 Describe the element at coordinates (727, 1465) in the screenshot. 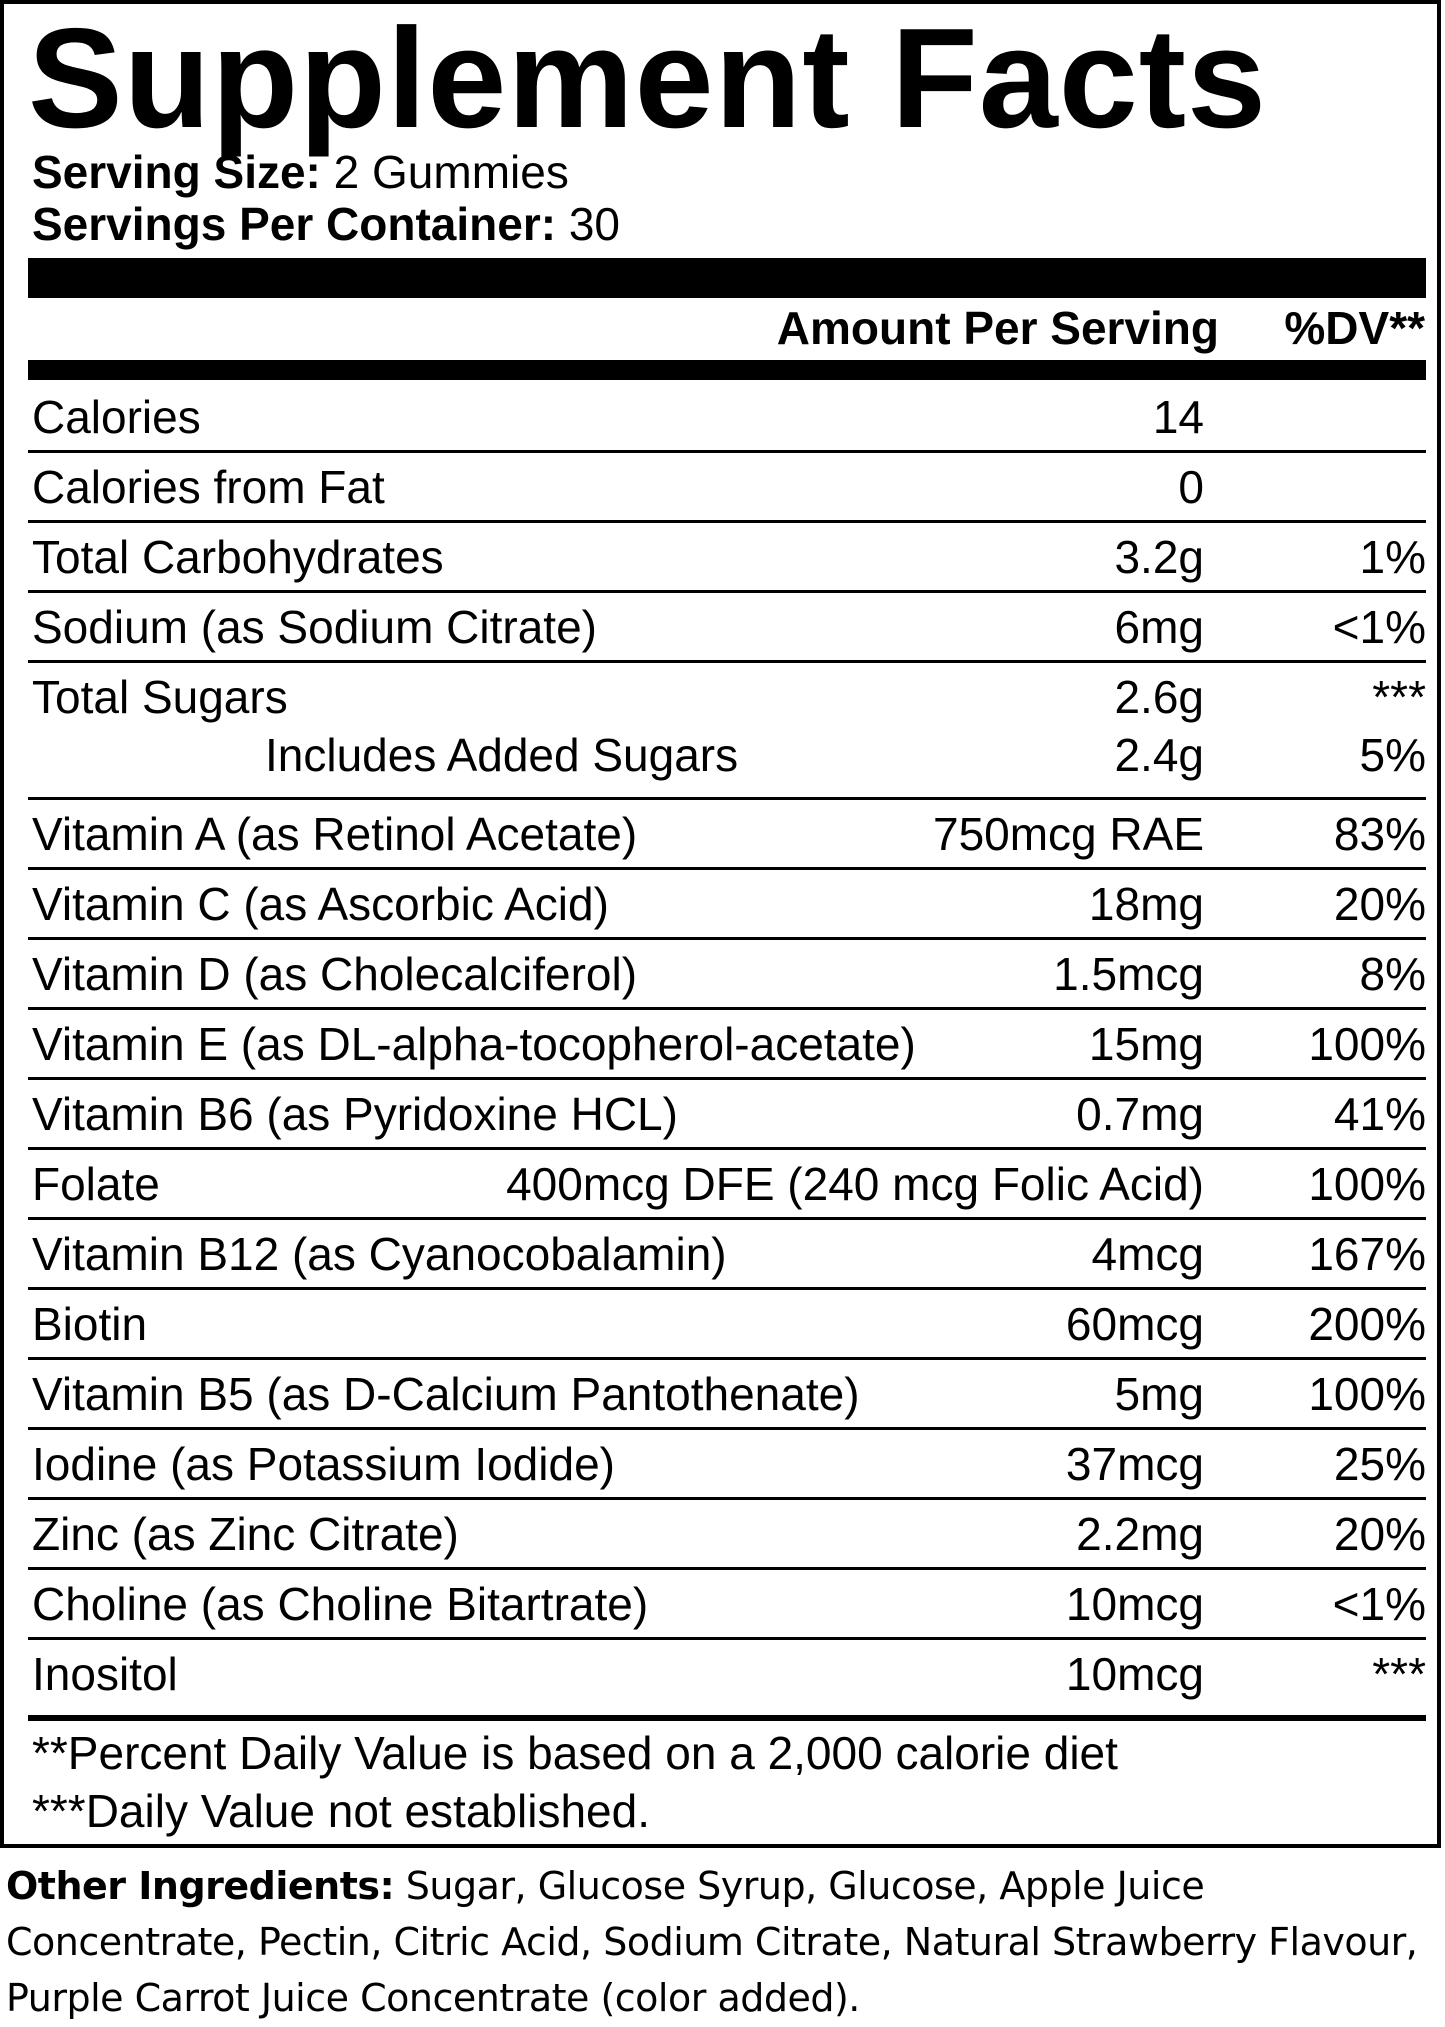

I see `nutrient-row: Iodine (as Potassium Iodide) 37mcg 25%` at that location.